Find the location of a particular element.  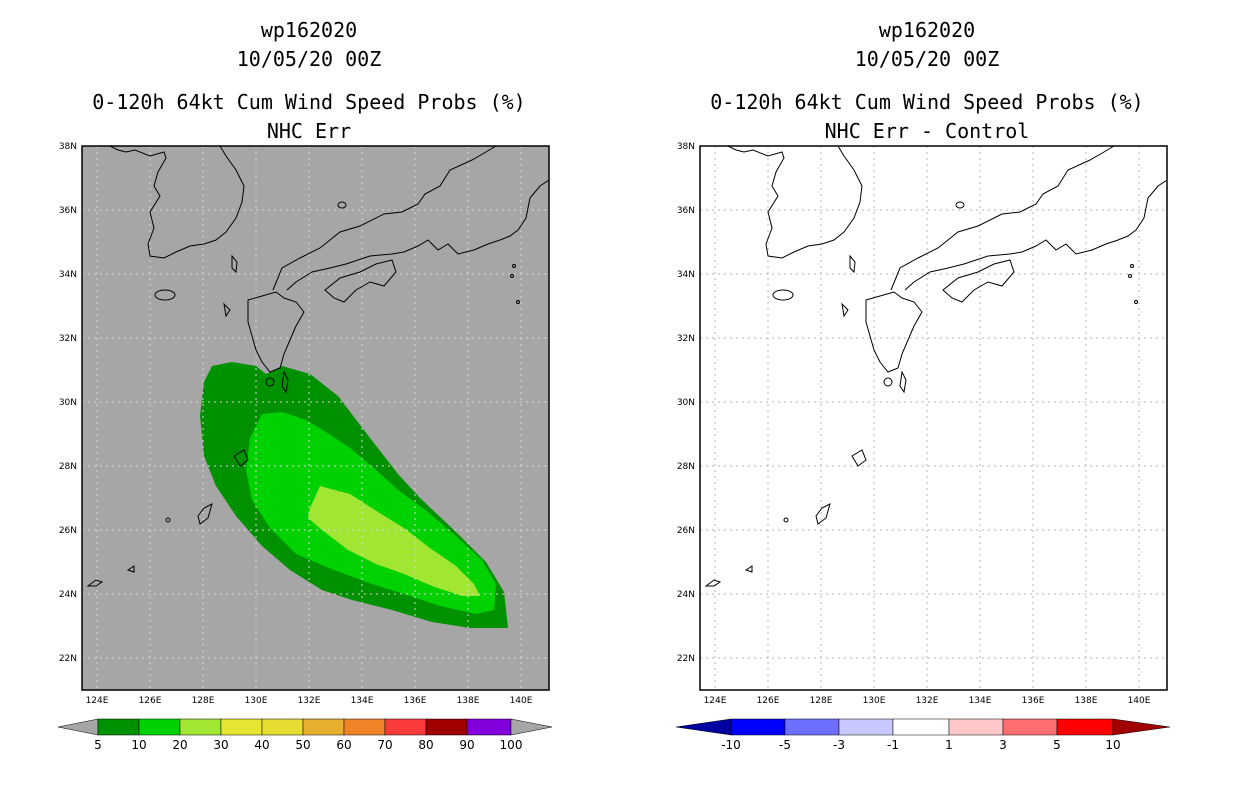

right-product-title: 0-120h 64kt Cum Wind Speed Probs (%) is located at coordinates (927, 102).